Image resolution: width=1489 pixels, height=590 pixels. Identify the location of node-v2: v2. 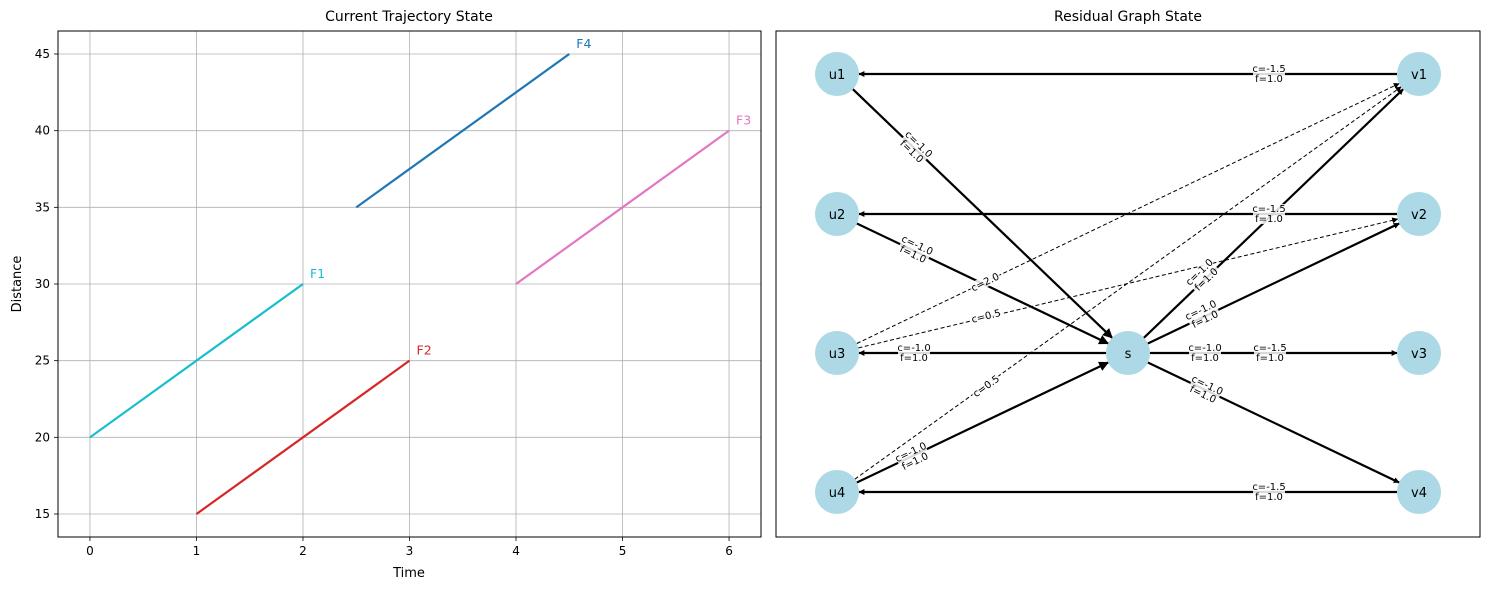
(1419, 214).